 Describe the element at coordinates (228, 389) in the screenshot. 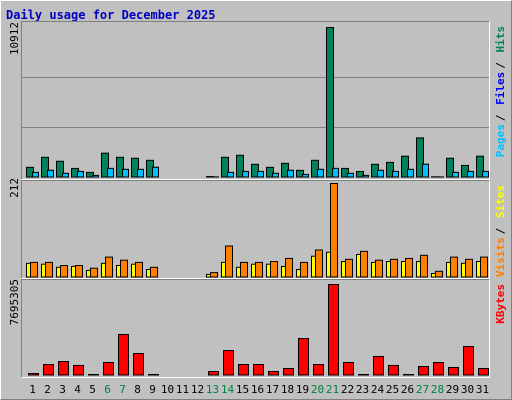

I see `x-tick-label: 14` at that location.